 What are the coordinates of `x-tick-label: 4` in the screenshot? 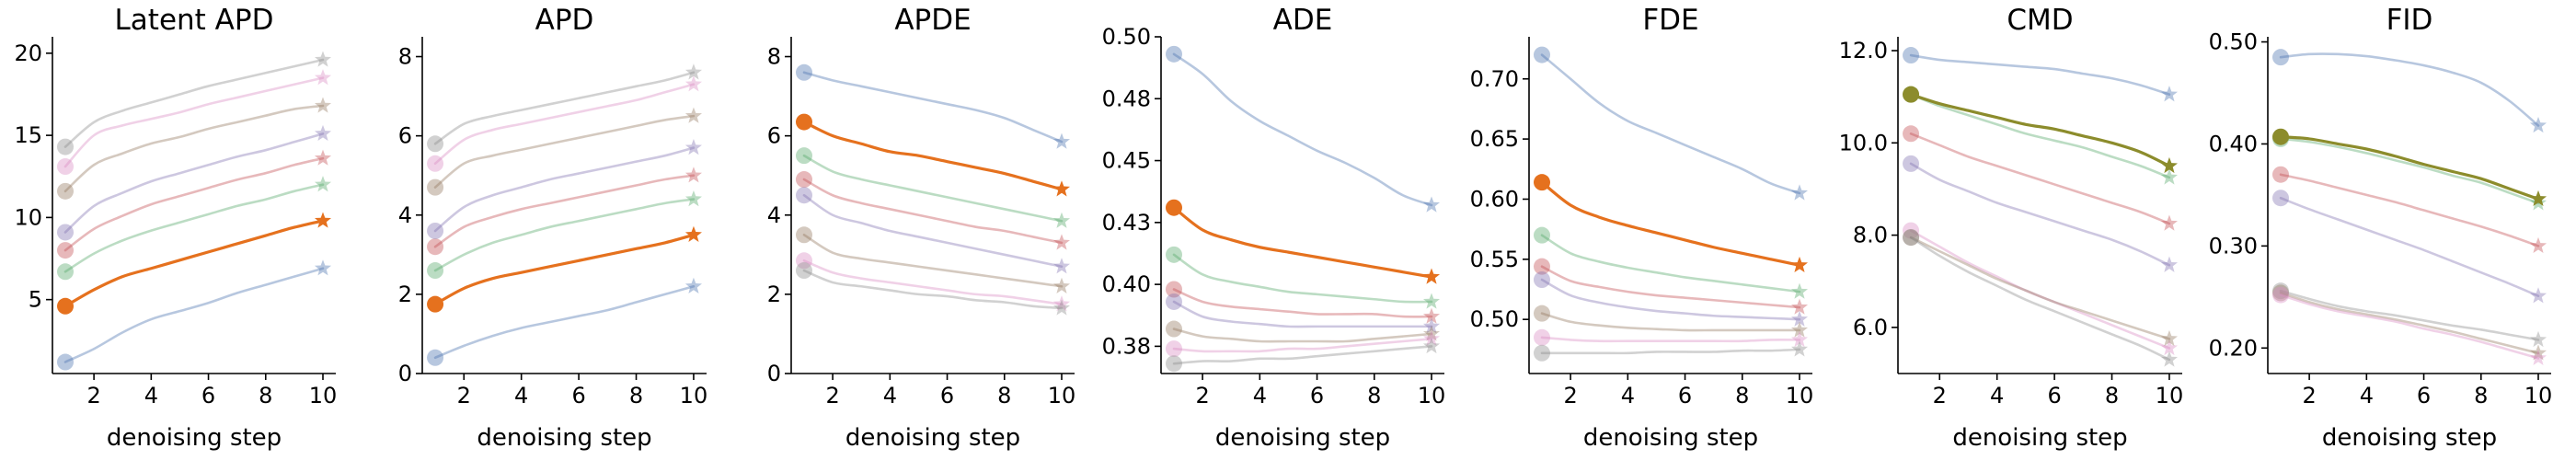 It's located at (2367, 395).